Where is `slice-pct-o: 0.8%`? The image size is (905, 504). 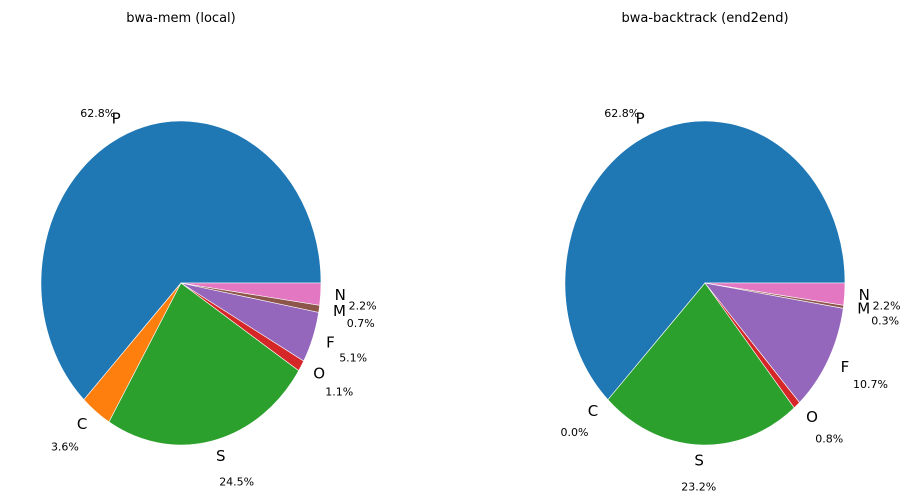
slice-pct-o: 0.8% is located at coordinates (829, 439).